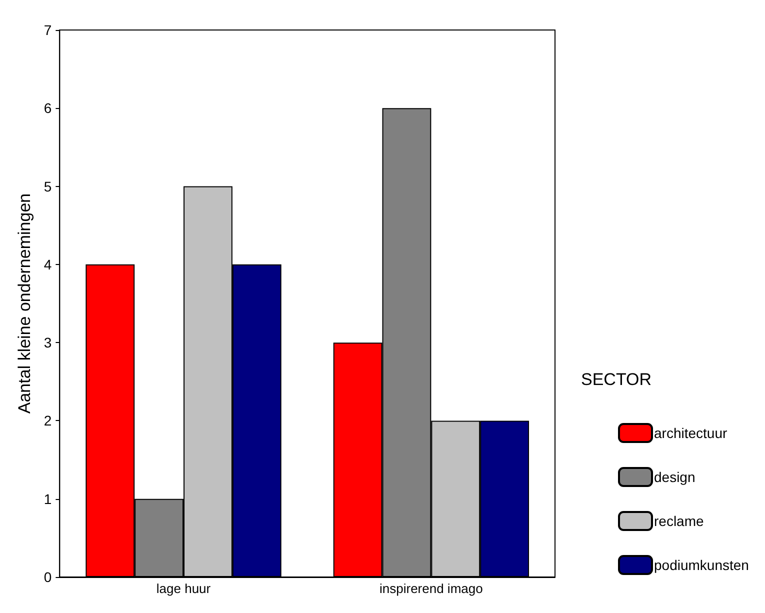  I want to click on legend-label: podiumkunsten, so click(701, 565).